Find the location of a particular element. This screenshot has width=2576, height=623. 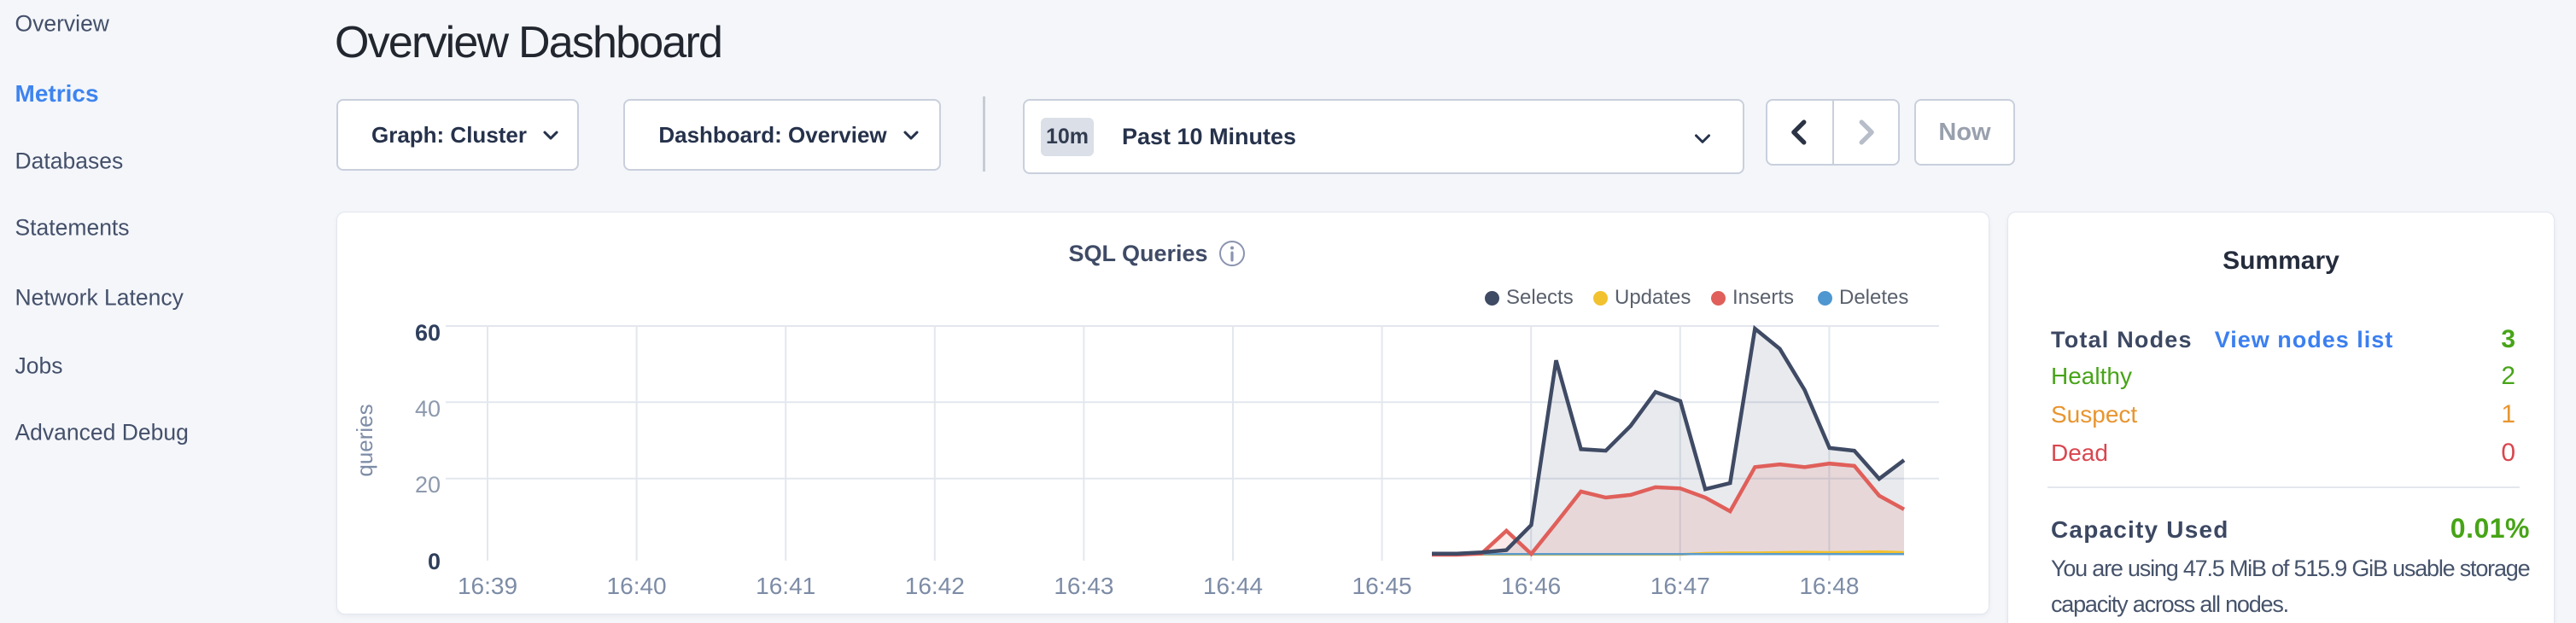

svg-text: 16:46 is located at coordinates (1531, 586).